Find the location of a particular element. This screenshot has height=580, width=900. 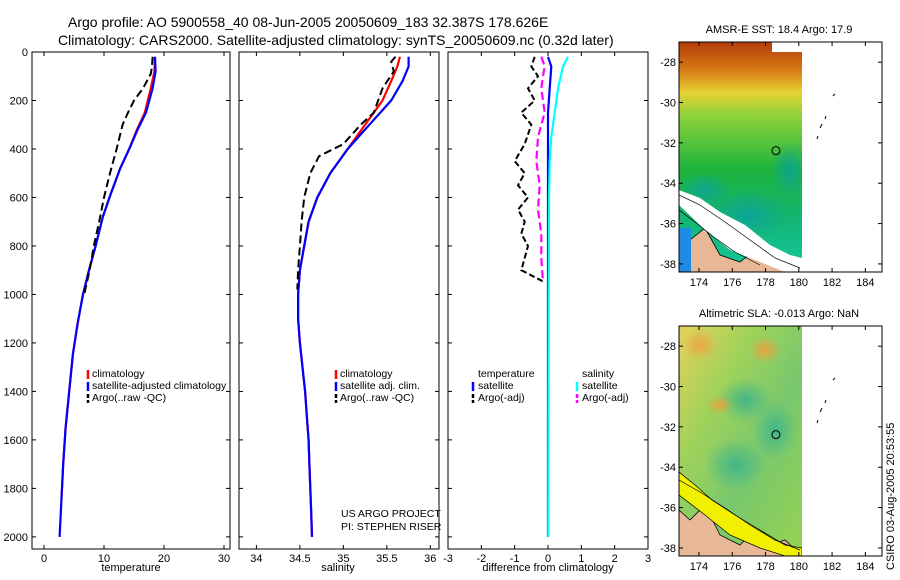

salinity-legend-label: satellite adj. clim. is located at coordinates (380, 386).